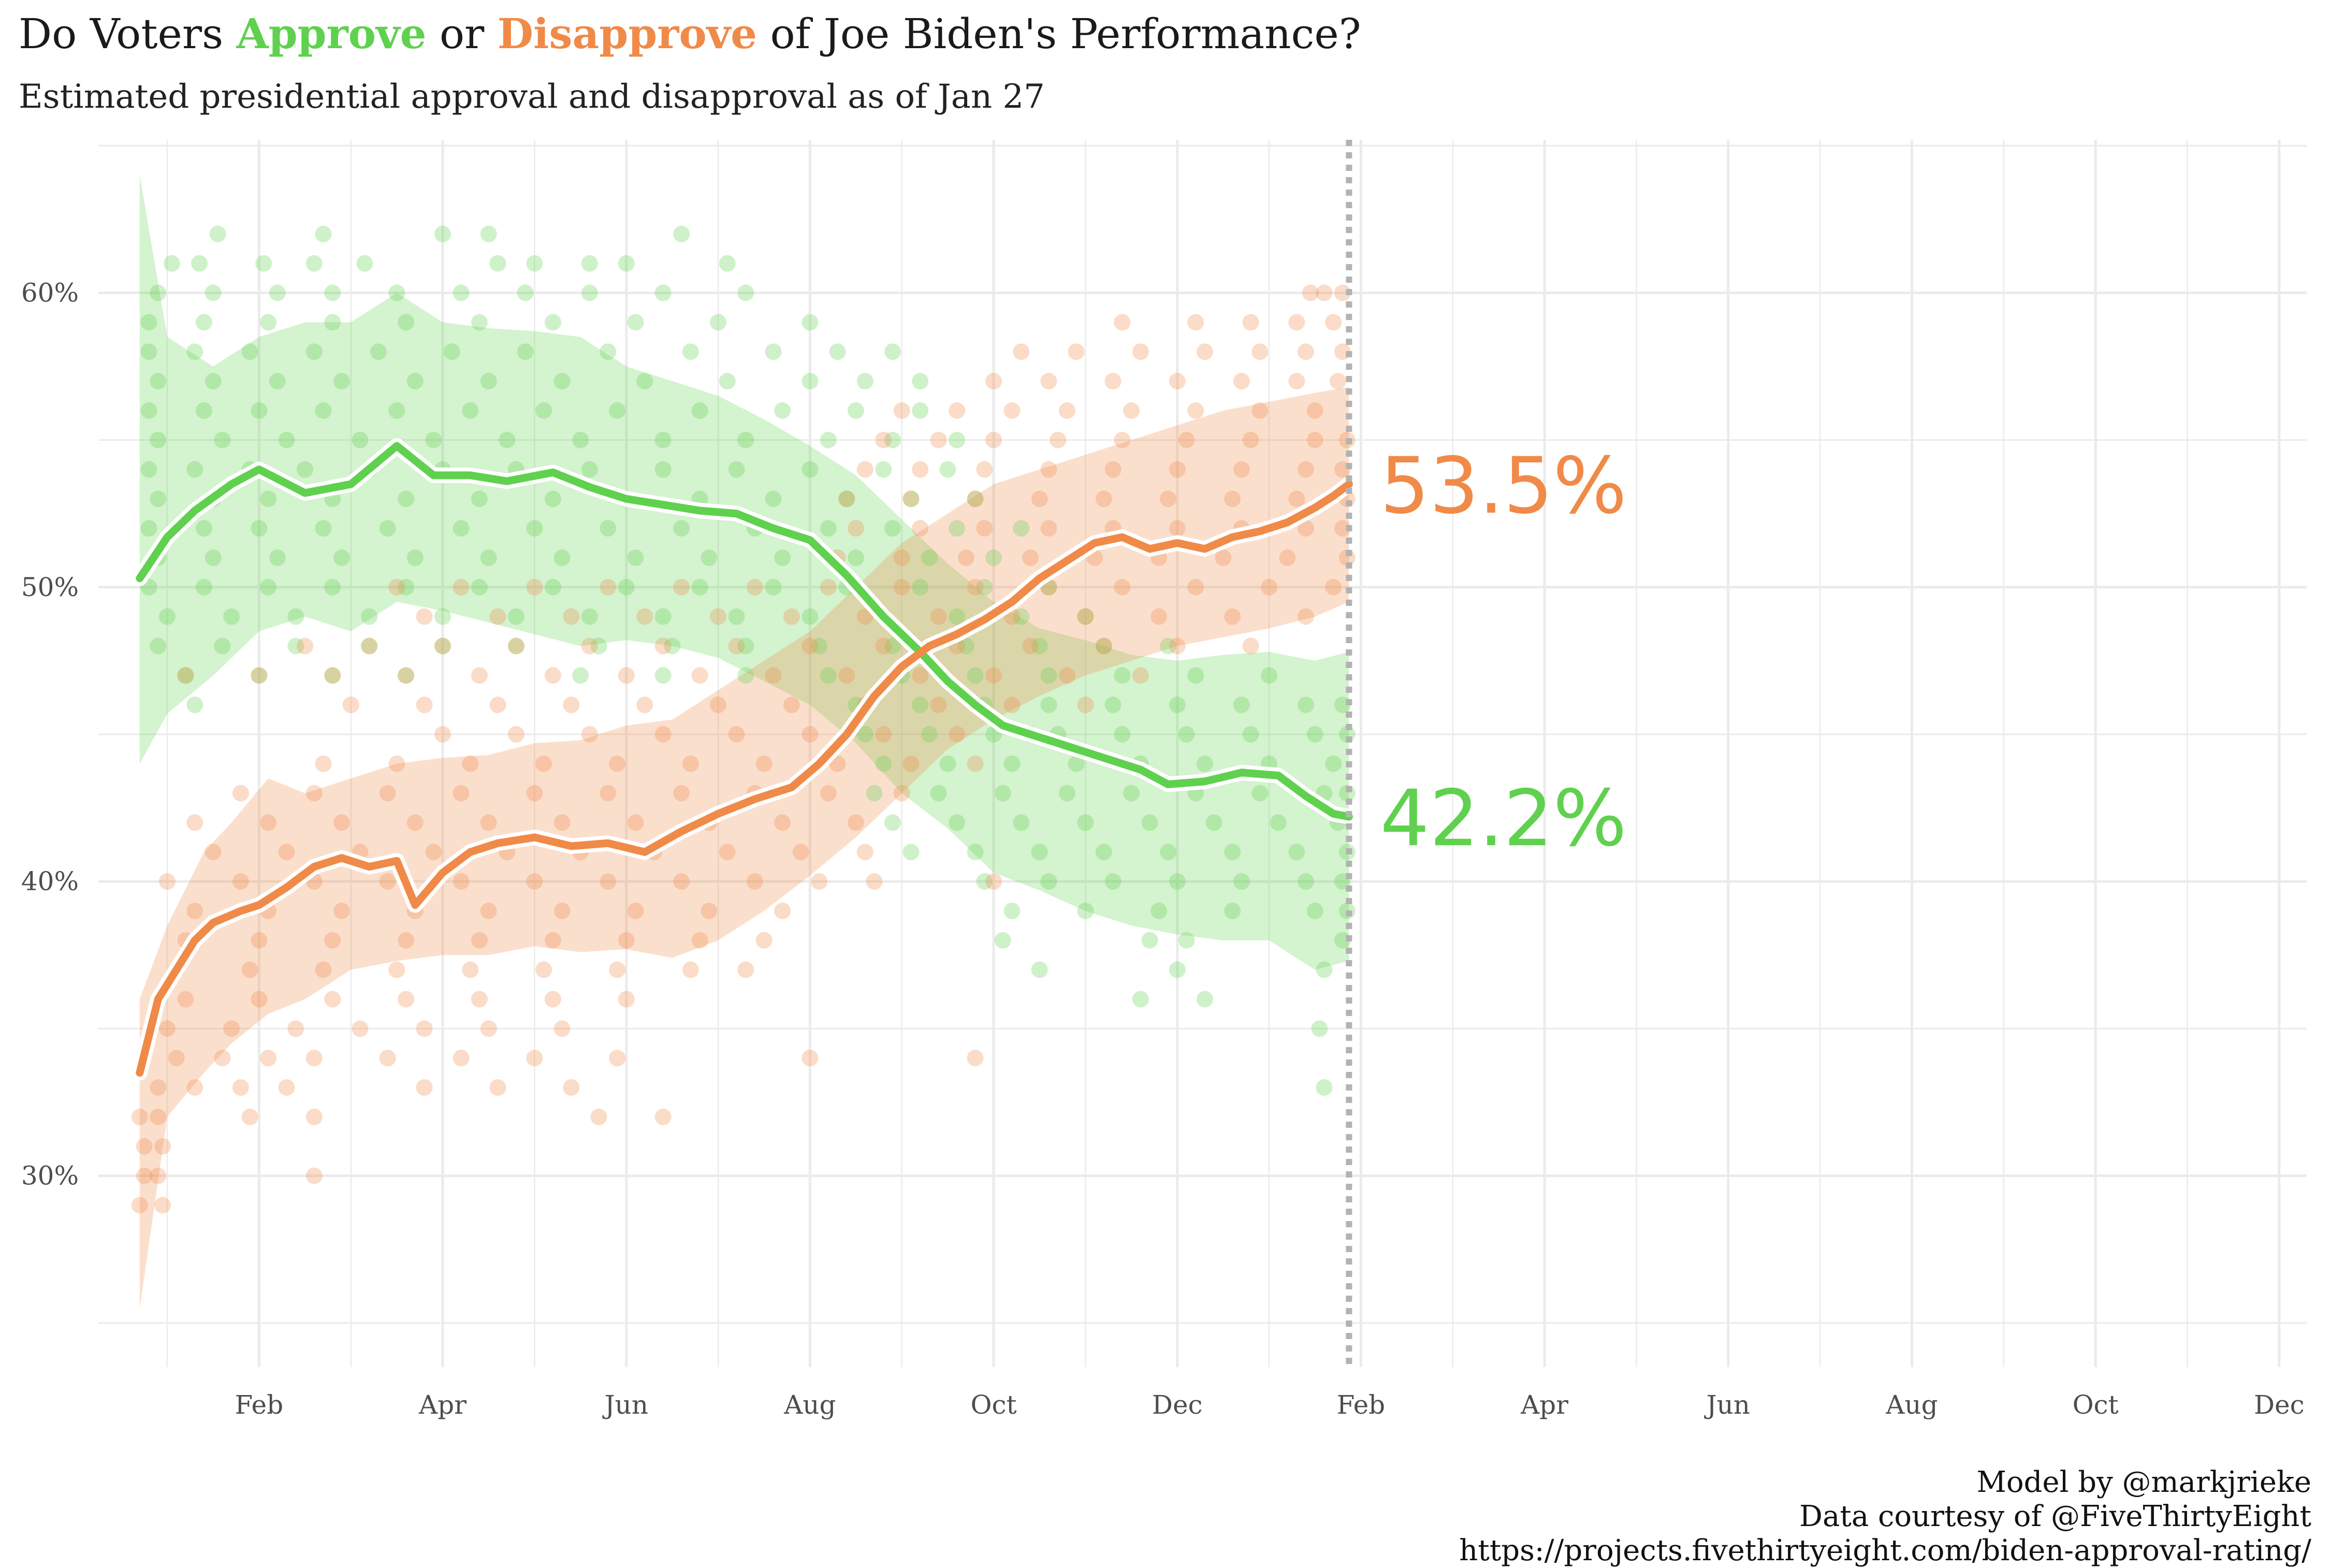 This screenshot has height=1568, width=2330. What do you see at coordinates (1911, 1405) in the screenshot?
I see `x-tick-label: Aug` at bounding box center [1911, 1405].